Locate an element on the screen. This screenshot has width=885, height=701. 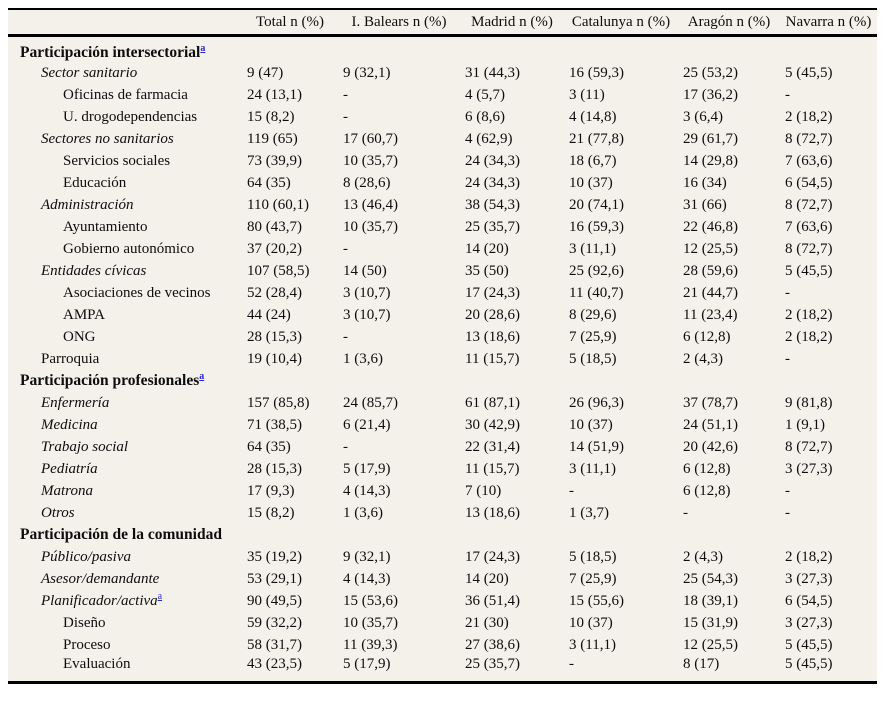
cell-total: 17 (9,3) is located at coordinates (271, 490).